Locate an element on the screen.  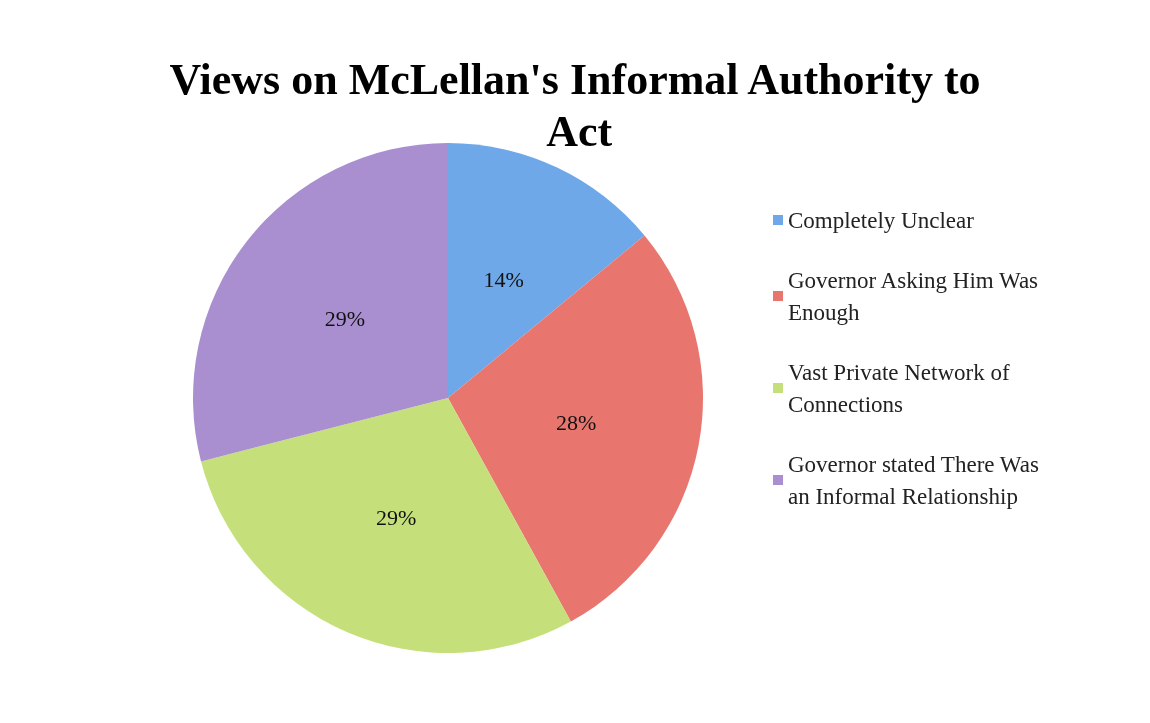
chart-title: Views on McLellan's Informal Authority to Act is located at coordinates (575, 105).